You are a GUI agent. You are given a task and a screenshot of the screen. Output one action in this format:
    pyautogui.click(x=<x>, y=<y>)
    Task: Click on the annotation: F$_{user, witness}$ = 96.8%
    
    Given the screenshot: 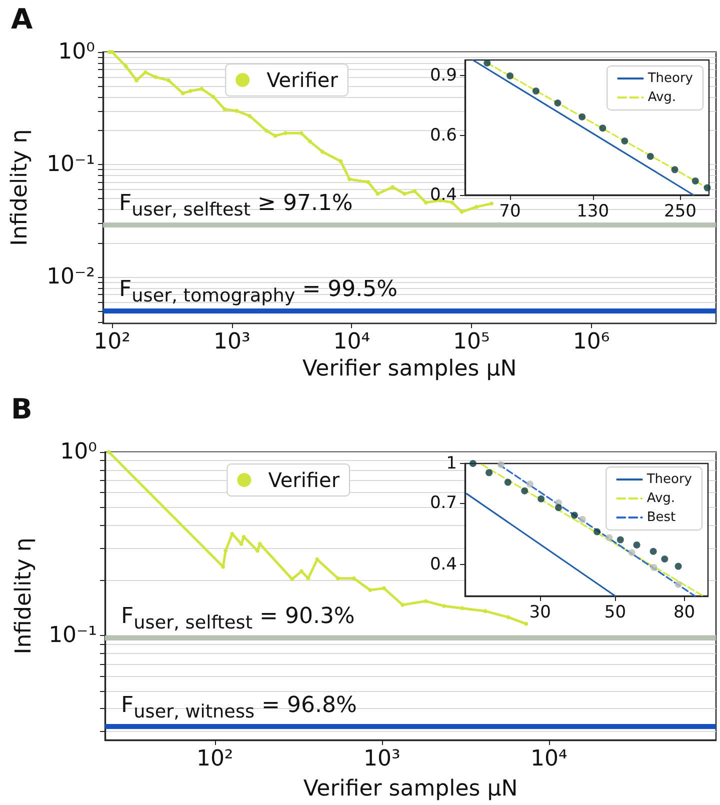 What is the action you would take?
    pyautogui.click(x=239, y=707)
    